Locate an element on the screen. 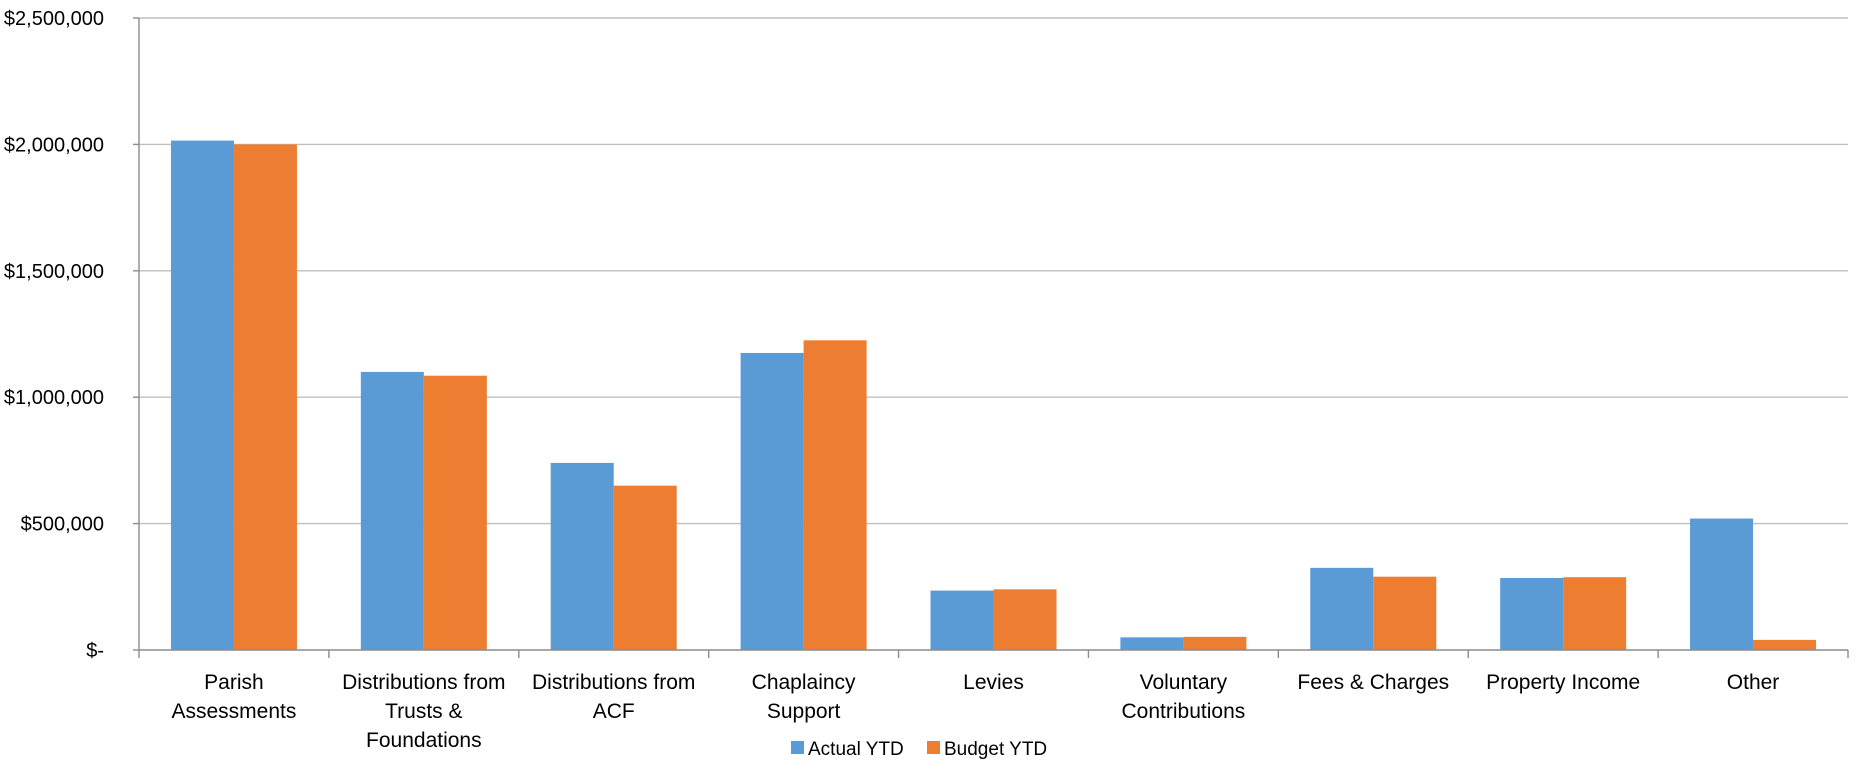 The height and width of the screenshot is (766, 1856). x-tick-label: Voluntary Contributions is located at coordinates (1184, 697).